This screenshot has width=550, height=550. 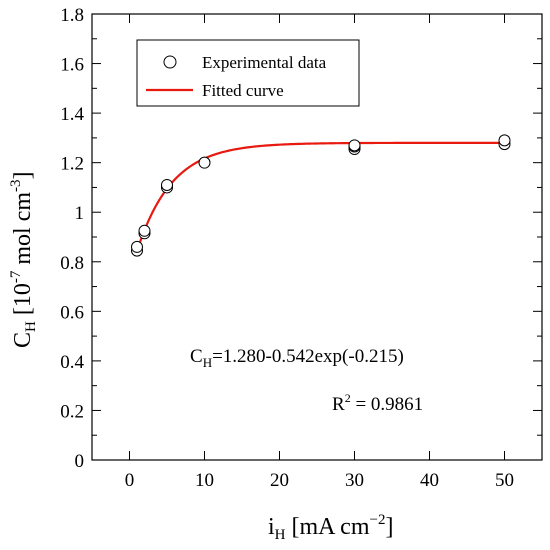 What do you see at coordinates (72, 114) in the screenshot?
I see `y-tick-label: 1.4` at bounding box center [72, 114].